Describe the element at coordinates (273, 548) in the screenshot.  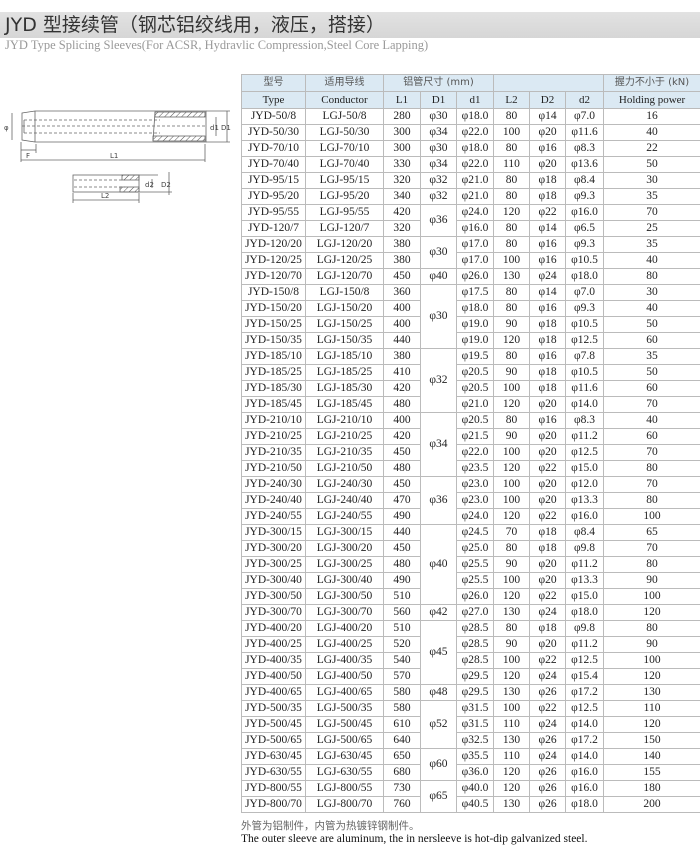
I see `cell-type: JYD-300/20` at that location.